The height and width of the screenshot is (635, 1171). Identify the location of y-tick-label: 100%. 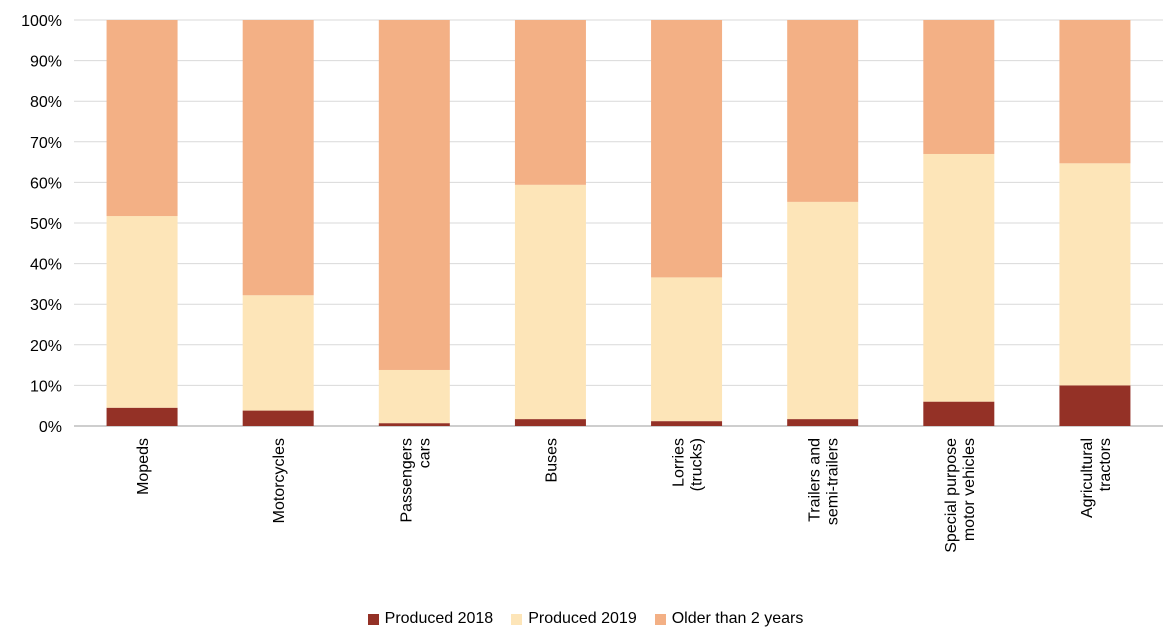
(41, 21).